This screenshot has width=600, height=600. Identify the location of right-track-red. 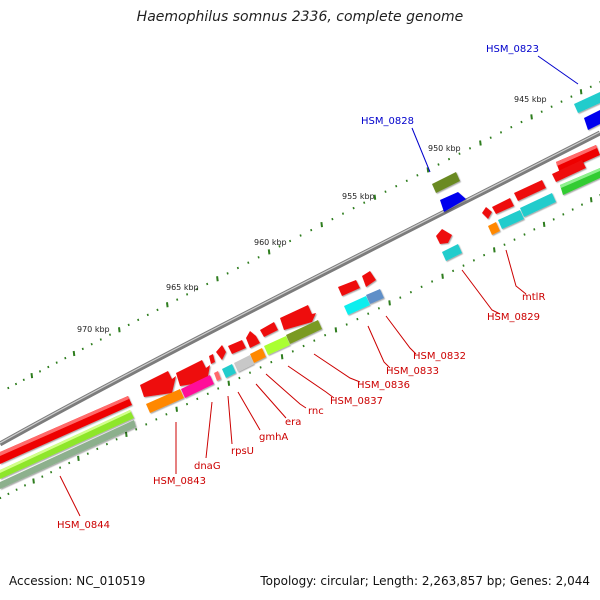
(578, 159).